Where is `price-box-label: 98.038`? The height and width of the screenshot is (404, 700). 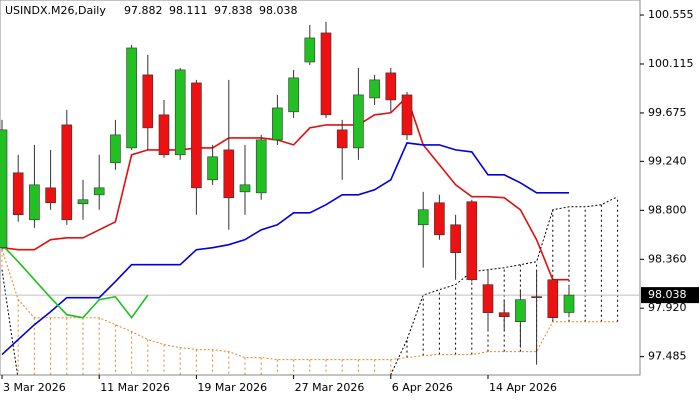 price-box-label: 98.038 is located at coordinates (667, 294).